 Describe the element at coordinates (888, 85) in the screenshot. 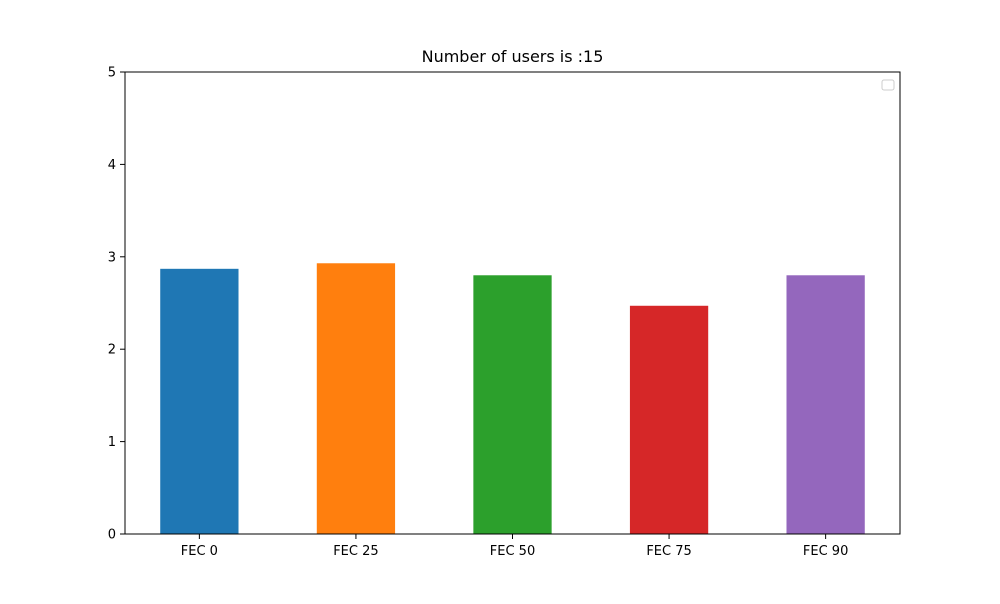

I see `legend-box` at that location.